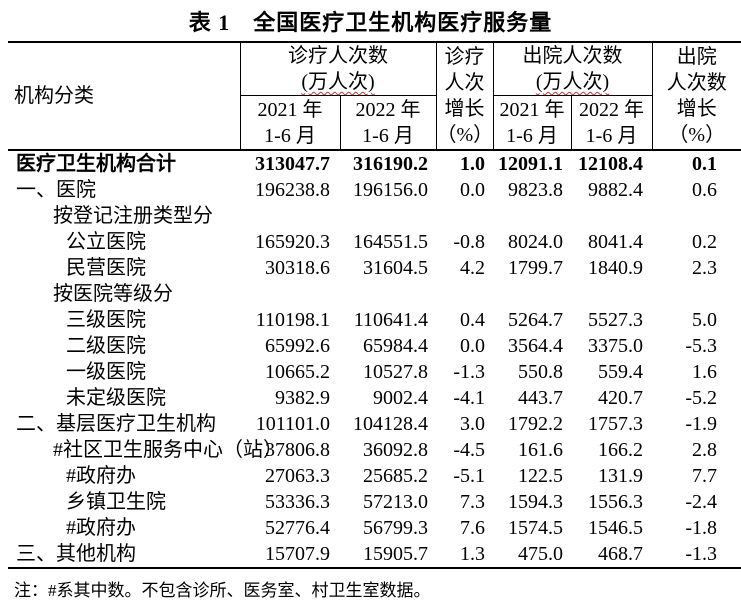 The height and width of the screenshot is (602, 741). I want to click on cell-value: 9882.4, so click(615, 190).